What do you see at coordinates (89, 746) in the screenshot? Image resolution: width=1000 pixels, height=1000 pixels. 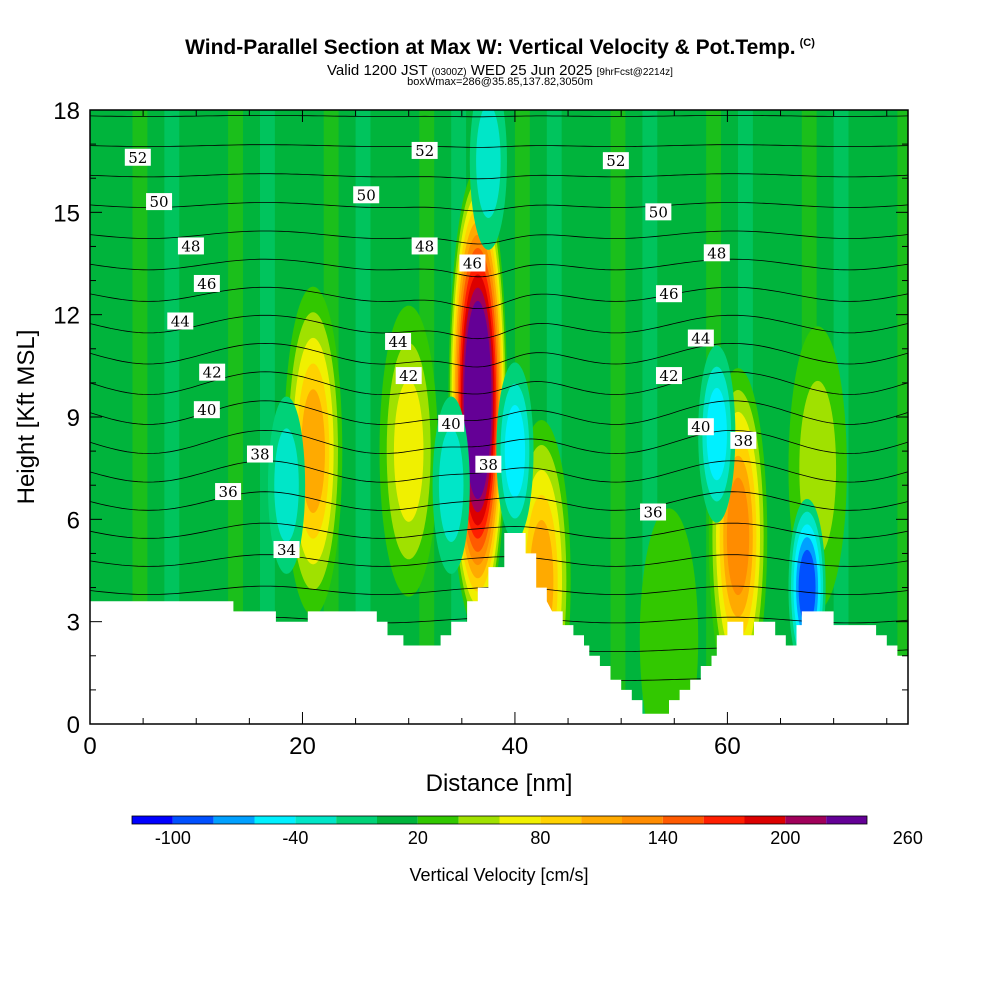 I see `x-tick-label: 0` at bounding box center [89, 746].